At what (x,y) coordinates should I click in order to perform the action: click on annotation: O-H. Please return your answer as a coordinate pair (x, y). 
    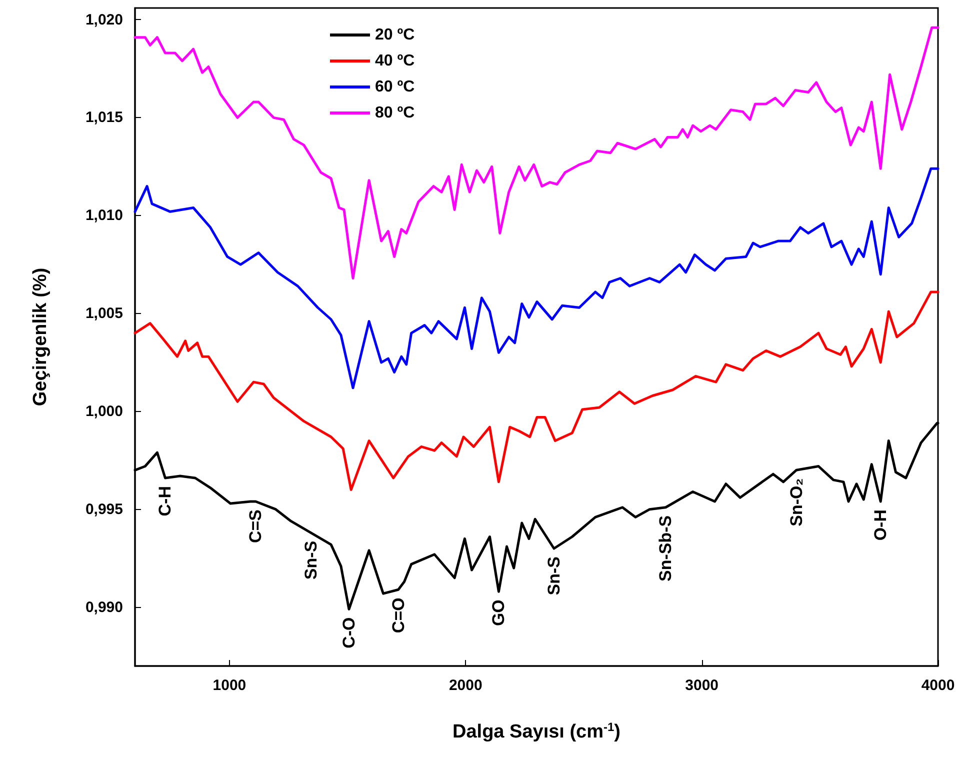
    Looking at the image, I should click on (880, 525).